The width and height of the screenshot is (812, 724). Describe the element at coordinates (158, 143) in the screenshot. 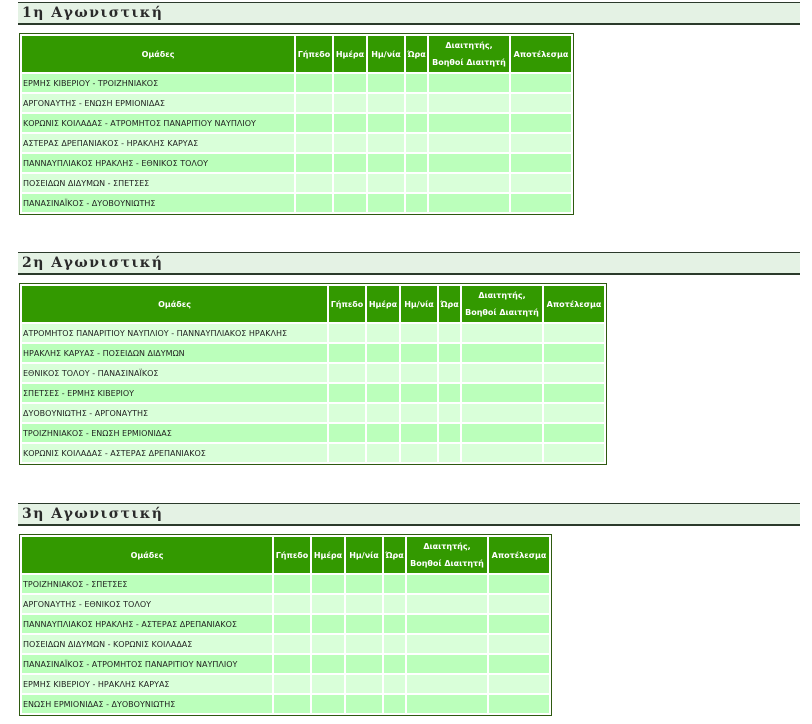

I see `match-teams: ΑΣΤΕΡΑΣ ΔΡΕΠΑΝΙΑΚΟΣ - ΗΡΑΚΛΗΣ ΚΑΡΥΑΣ` at that location.